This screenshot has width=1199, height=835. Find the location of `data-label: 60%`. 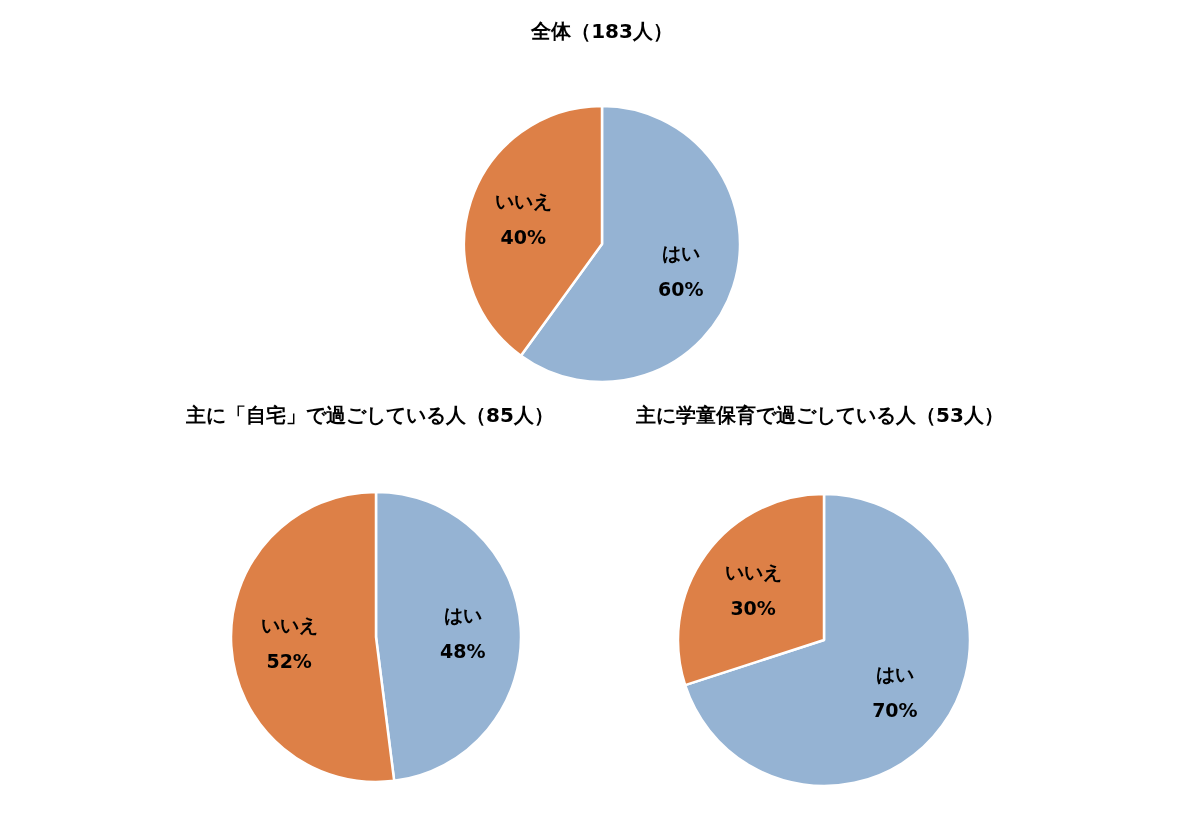

data-label: 60% is located at coordinates (681, 288).